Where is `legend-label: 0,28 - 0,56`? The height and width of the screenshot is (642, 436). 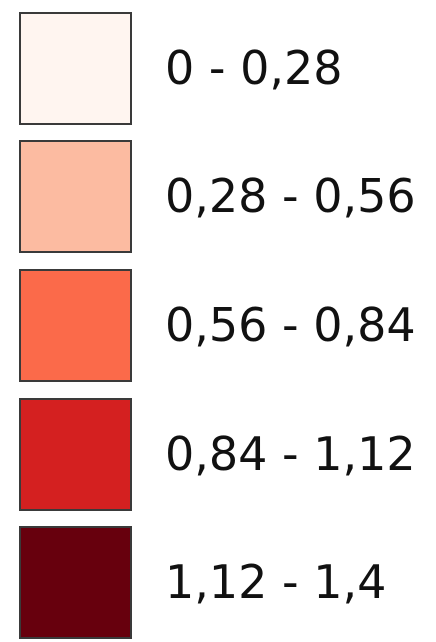
legend-label: 0,28 - 0,56 is located at coordinates (290, 196).